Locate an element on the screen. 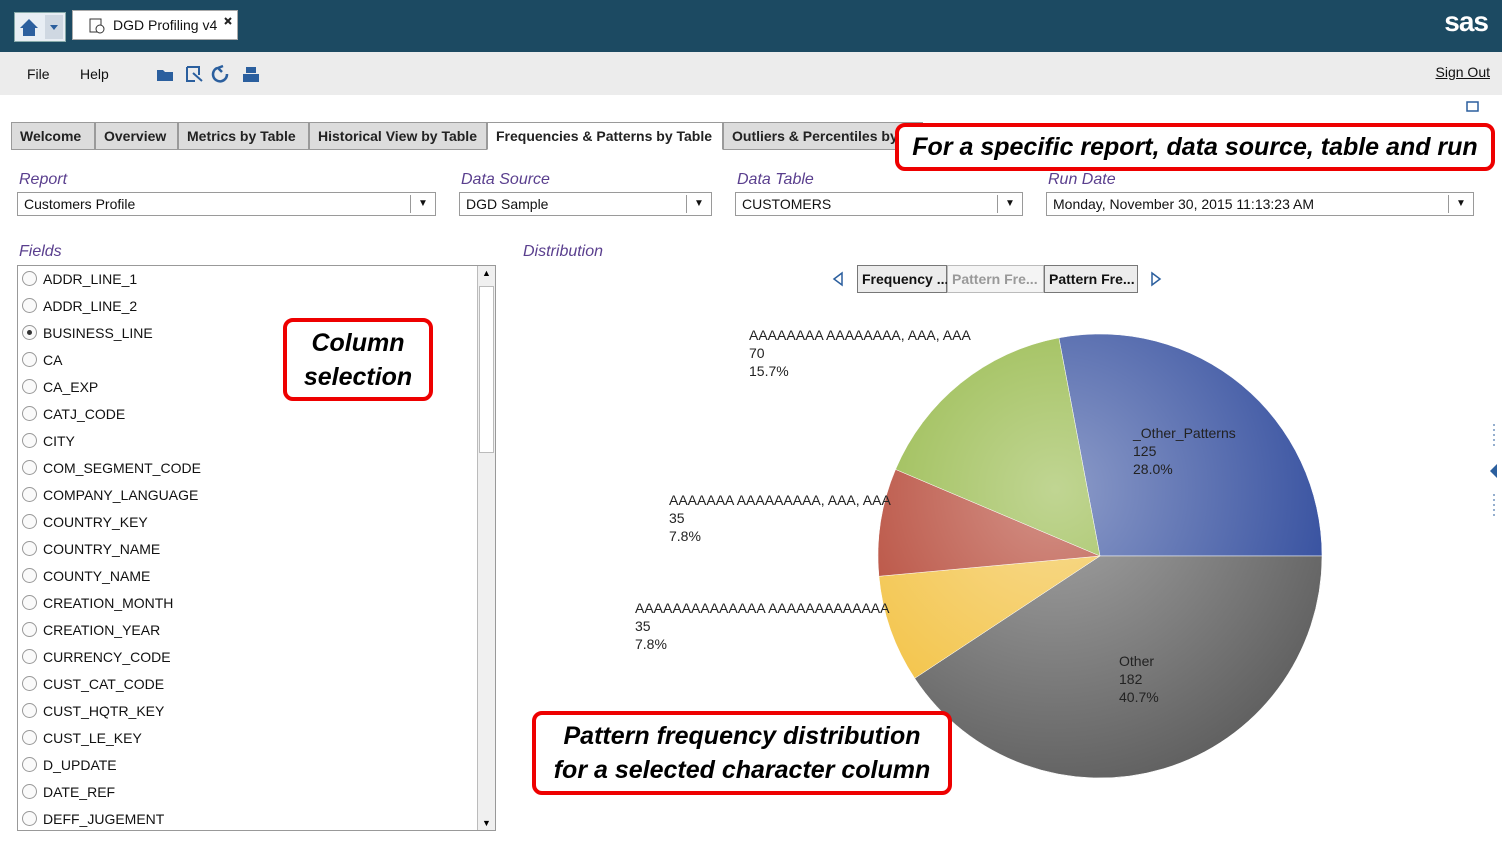 Image resolution: width=1502 pixels, height=847 pixels. tab: Welcome is located at coordinates (53, 136).